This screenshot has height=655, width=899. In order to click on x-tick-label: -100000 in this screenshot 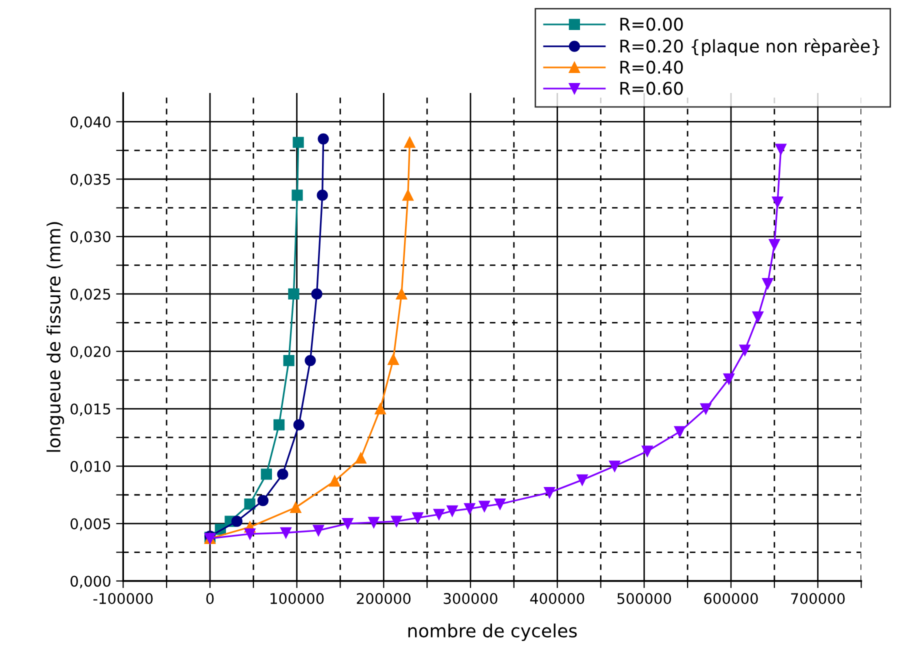, I will do `click(123, 598)`.